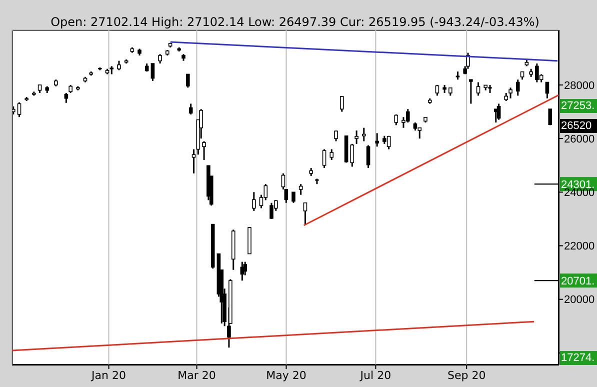  I want to click on x-tick-label: Jan 20, so click(108, 375).